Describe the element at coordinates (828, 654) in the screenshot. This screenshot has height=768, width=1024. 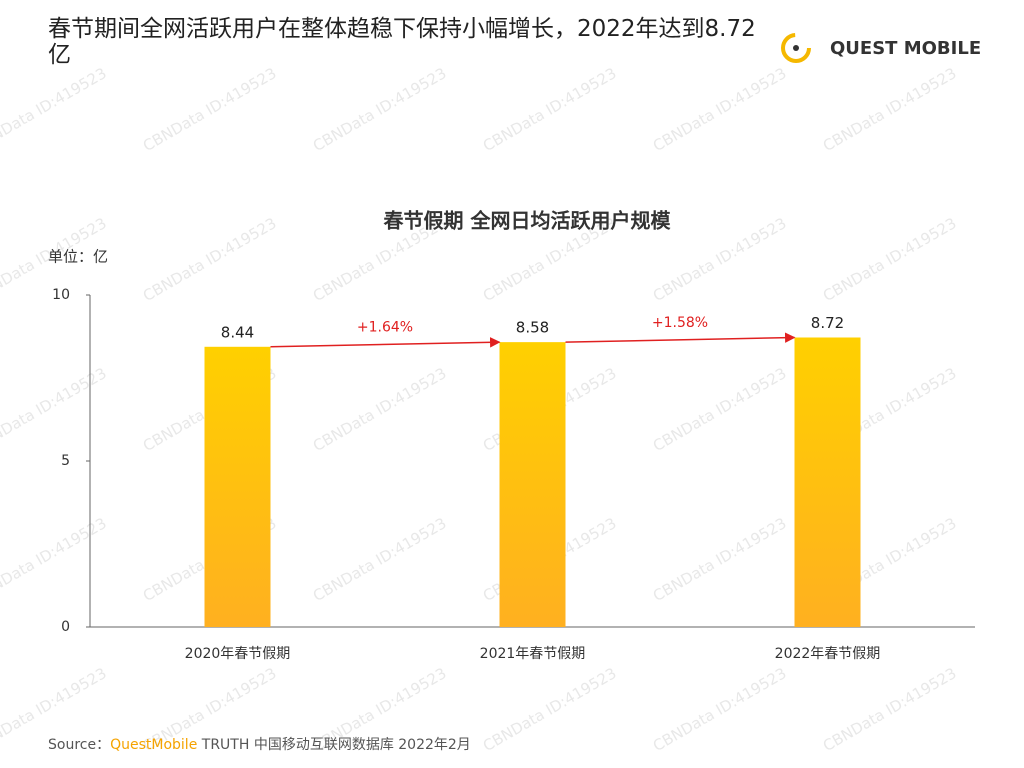
I see `x-tick-label: 2022年春节假期` at that location.